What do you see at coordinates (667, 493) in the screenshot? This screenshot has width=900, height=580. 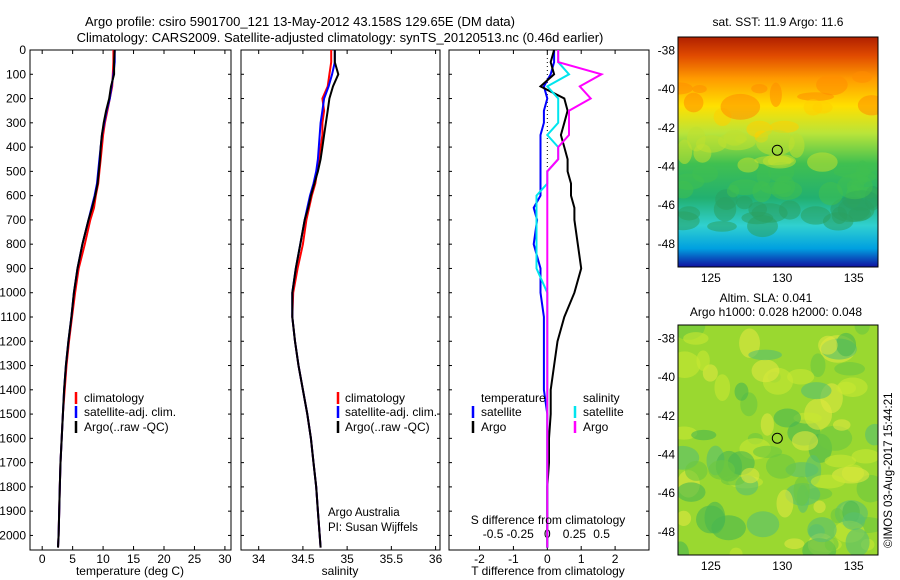 I see `map-y-tick-label: -46` at bounding box center [667, 493].